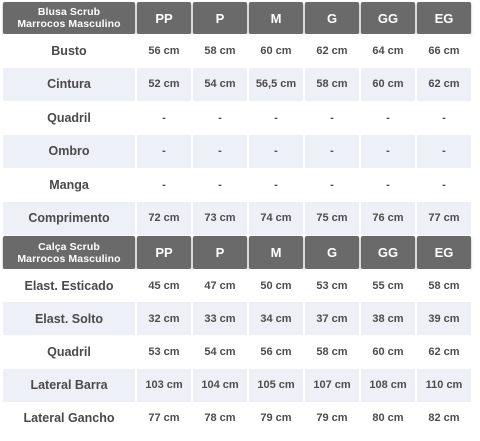  Describe the element at coordinates (69, 51) in the screenshot. I see `row-label: Busto` at that location.